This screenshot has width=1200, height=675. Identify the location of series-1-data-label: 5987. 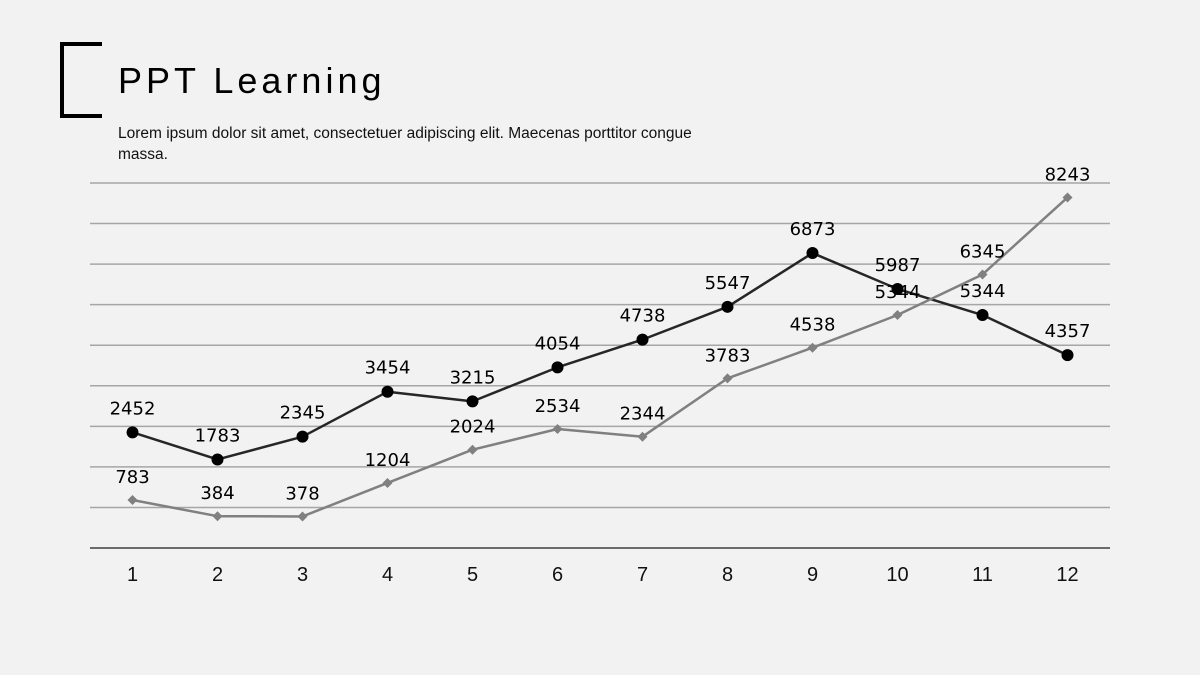
(898, 265).